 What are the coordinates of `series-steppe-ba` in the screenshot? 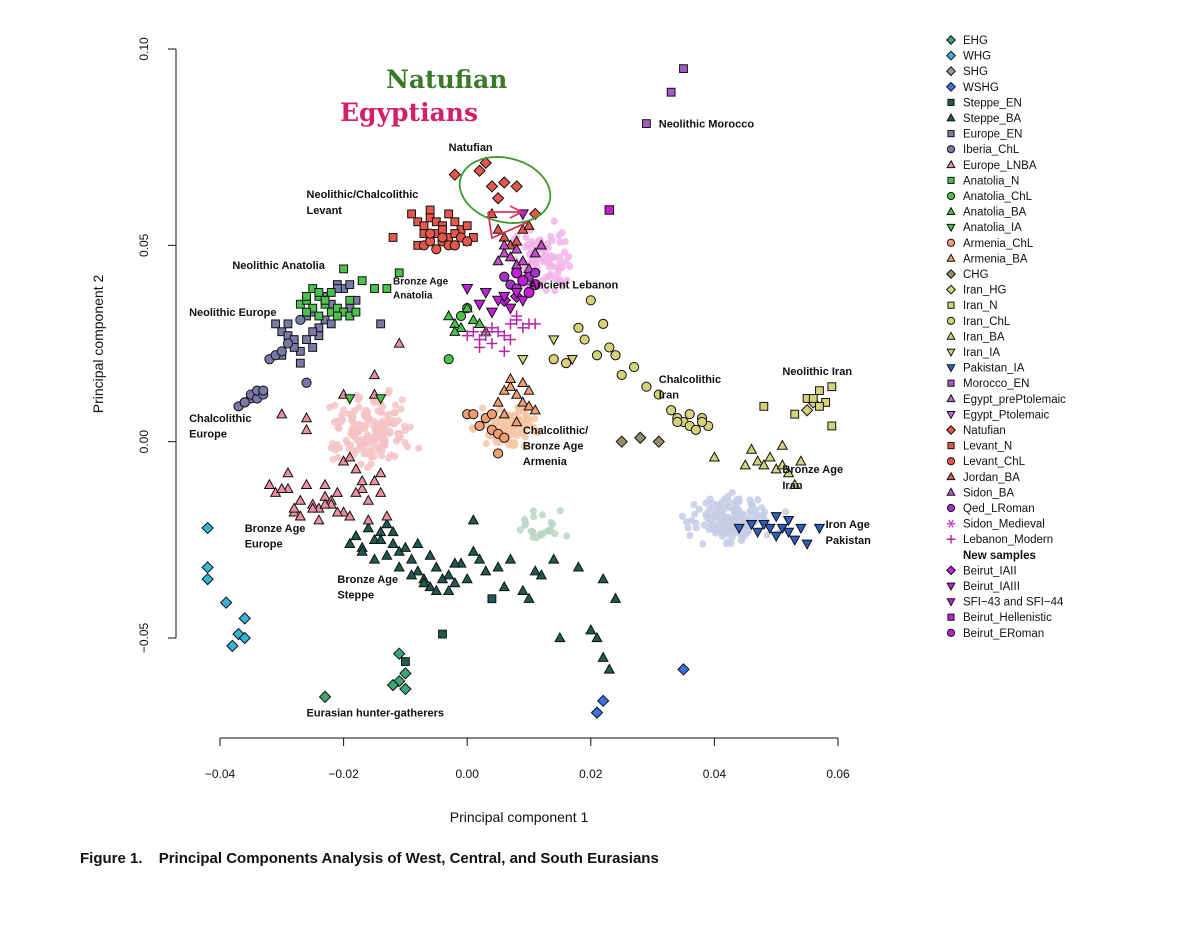 It's located at (483, 594).